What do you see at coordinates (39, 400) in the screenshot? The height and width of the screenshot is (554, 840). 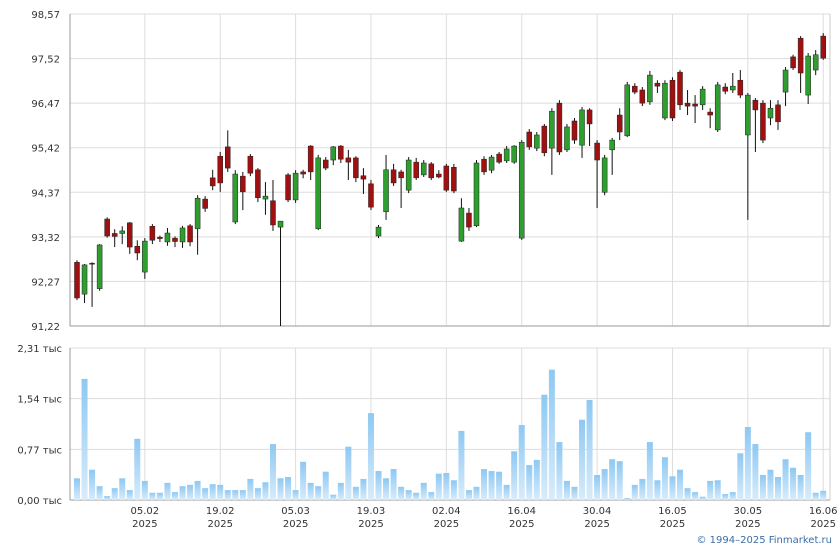 I see `y-tick-label: 1,54 тыс` at bounding box center [39, 400].